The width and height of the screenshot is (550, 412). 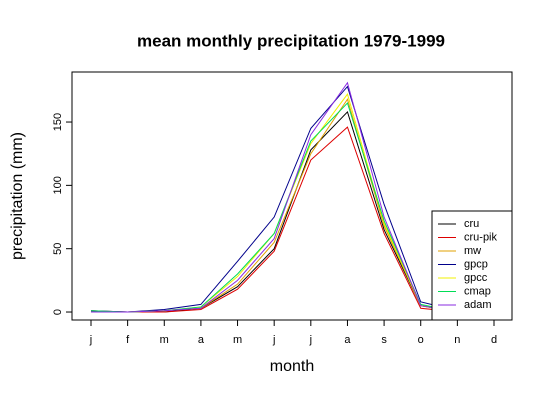 I want to click on x-tick-label: n, so click(x=457, y=340).